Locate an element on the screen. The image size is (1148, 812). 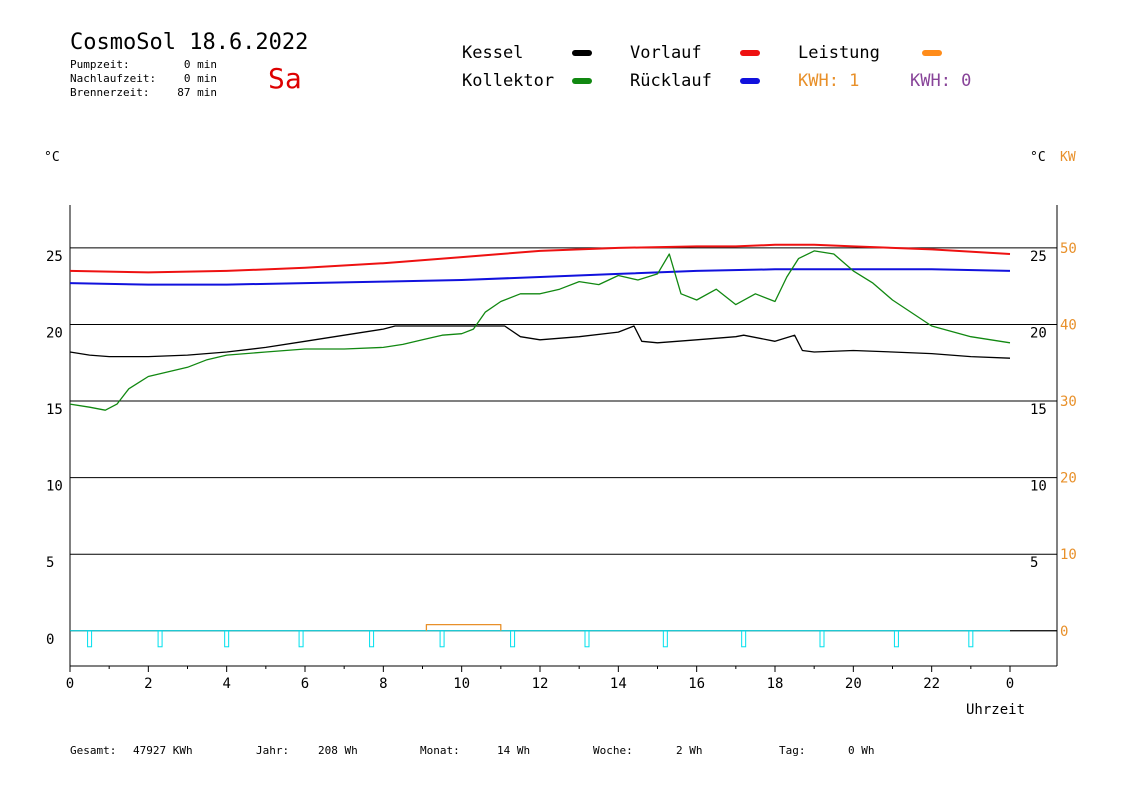
y-right-celsius-tick-label: 25 is located at coordinates (1038, 257).